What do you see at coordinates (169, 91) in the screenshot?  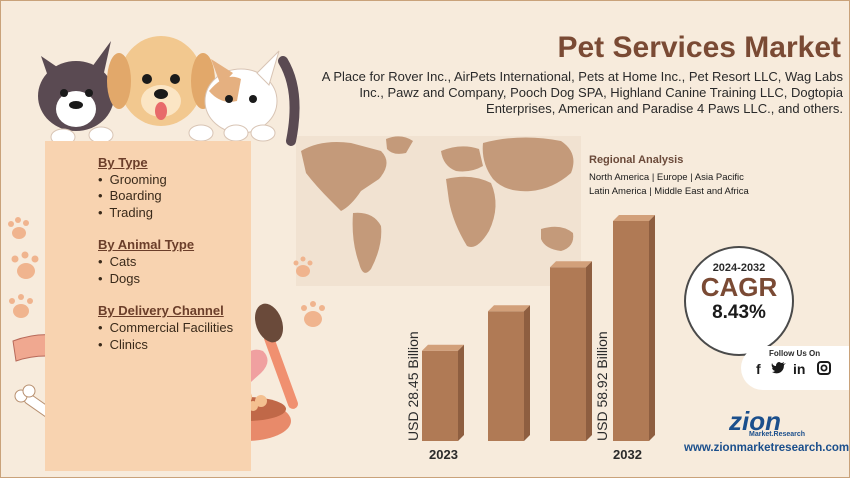 I see `pets-illustration` at bounding box center [169, 91].